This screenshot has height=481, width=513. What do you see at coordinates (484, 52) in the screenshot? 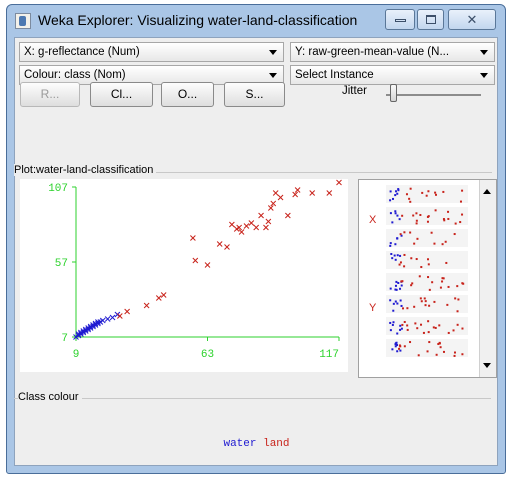
I see `dropdown-arrow-icon` at bounding box center [484, 52].